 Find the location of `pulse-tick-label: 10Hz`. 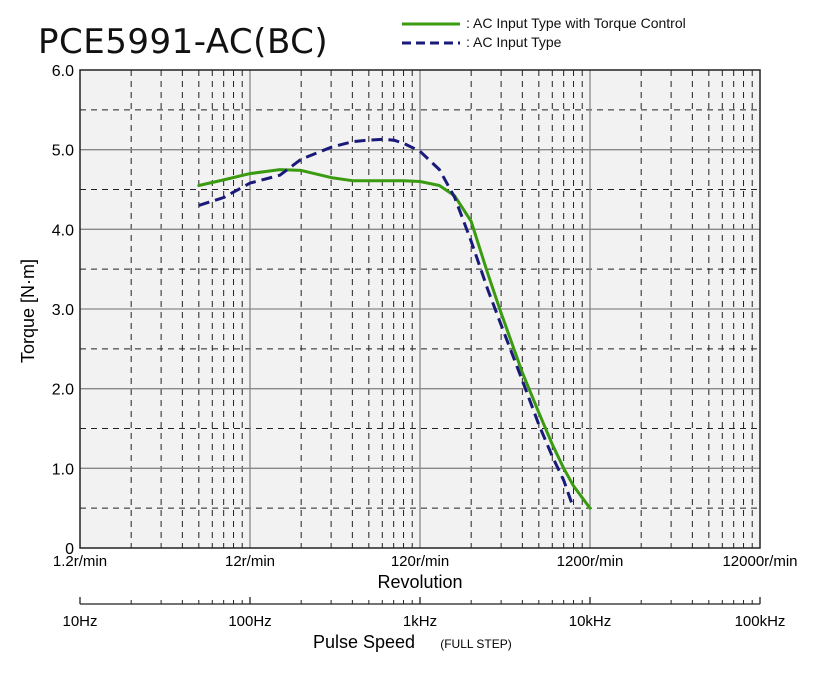

pulse-tick-label: 10Hz is located at coordinates (79, 621).